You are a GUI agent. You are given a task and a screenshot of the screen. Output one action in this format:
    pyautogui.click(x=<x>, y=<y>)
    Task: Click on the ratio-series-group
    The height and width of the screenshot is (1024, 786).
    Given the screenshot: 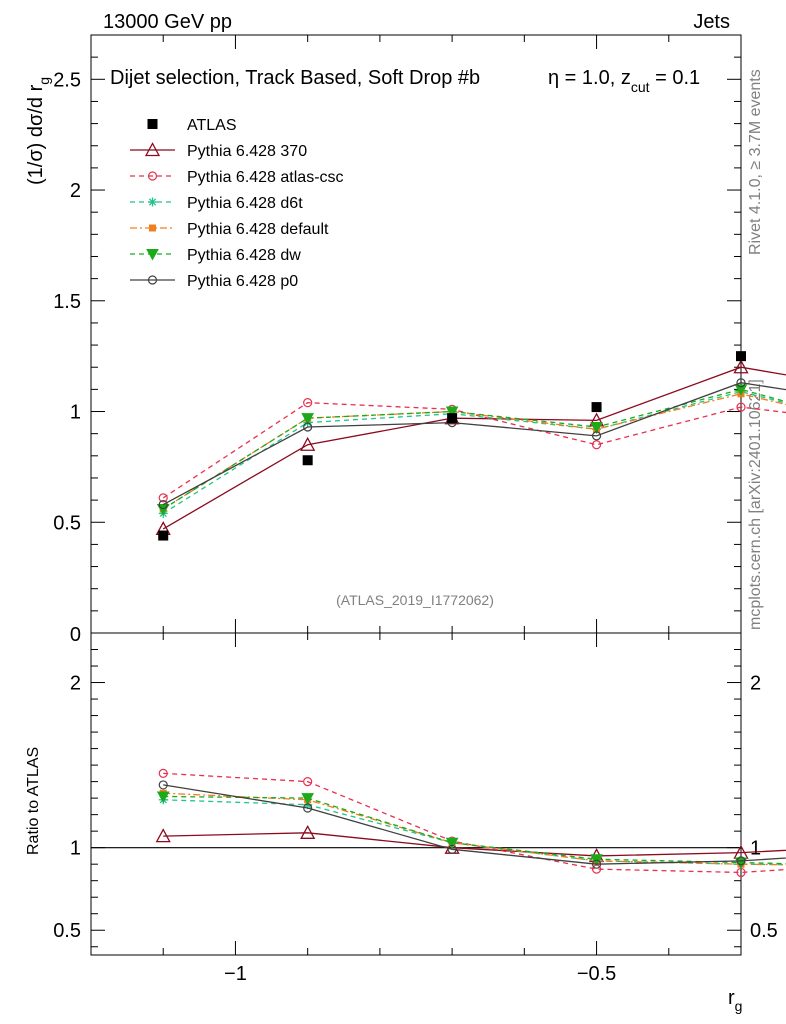 What is the action you would take?
    pyautogui.click(x=470, y=823)
    